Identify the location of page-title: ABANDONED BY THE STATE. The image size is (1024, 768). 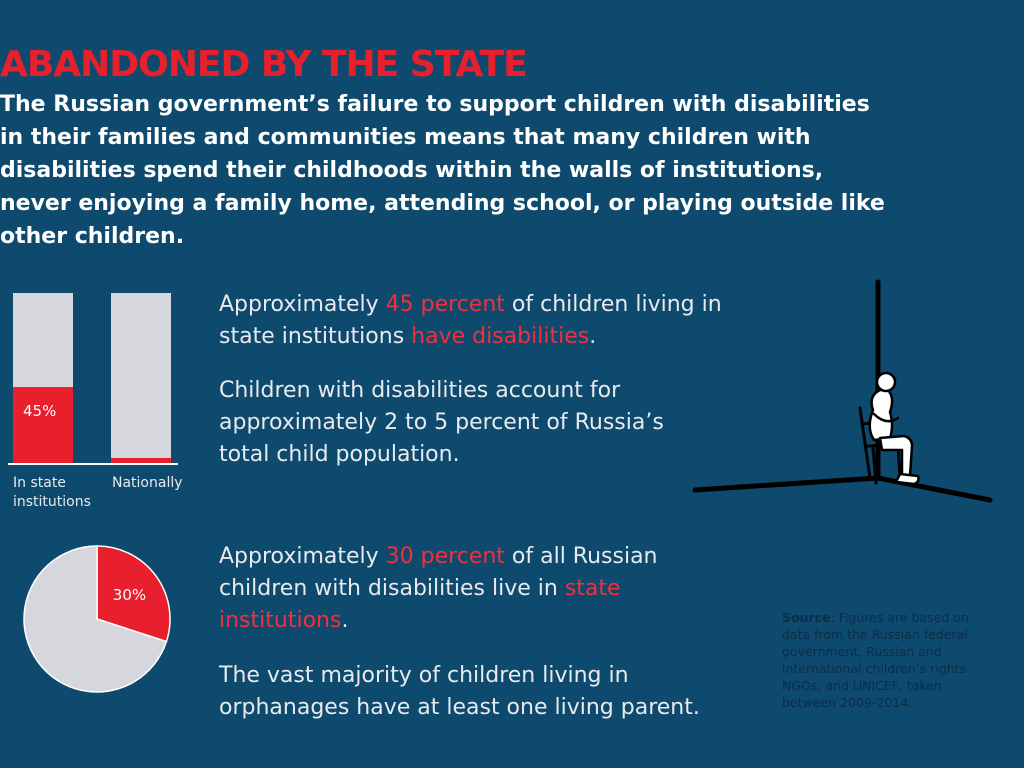
(264, 64).